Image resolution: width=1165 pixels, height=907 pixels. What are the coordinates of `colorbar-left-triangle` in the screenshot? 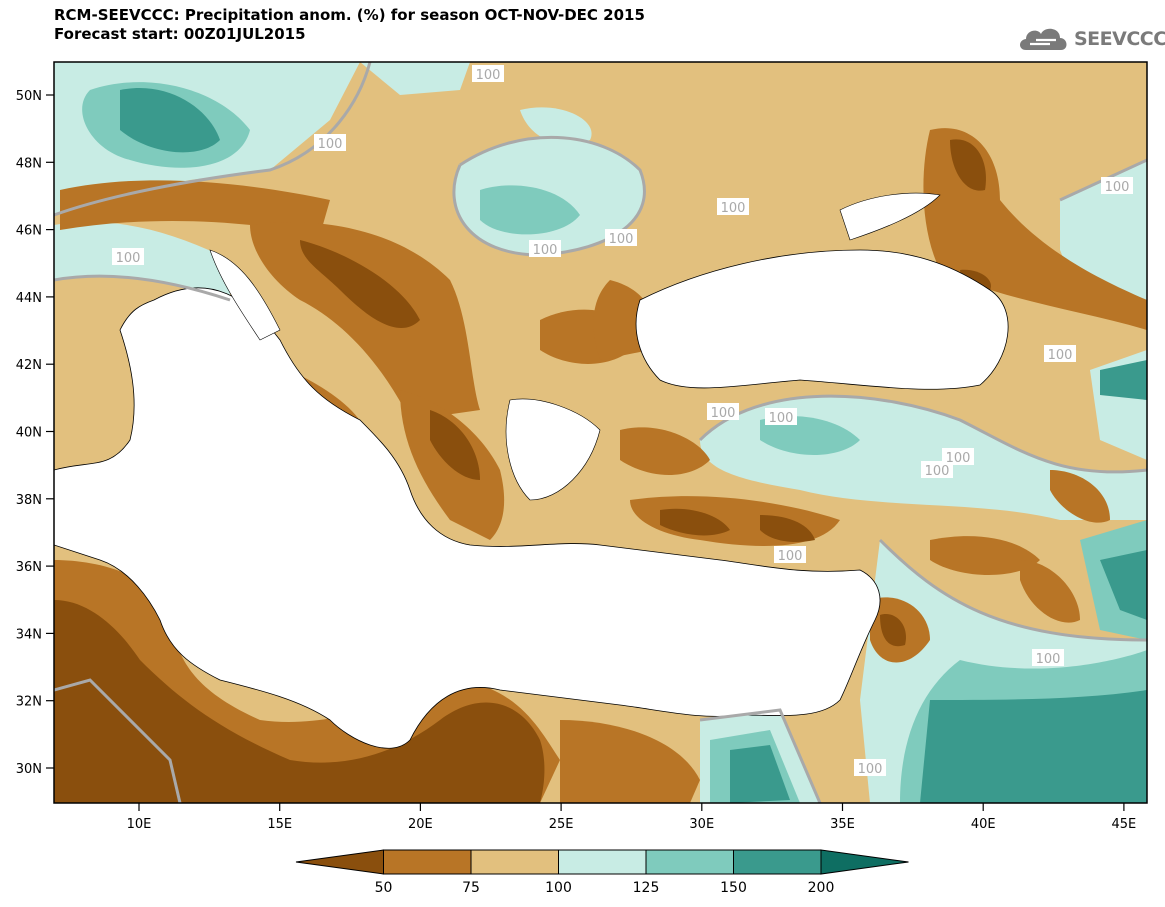 It's located at (339, 862).